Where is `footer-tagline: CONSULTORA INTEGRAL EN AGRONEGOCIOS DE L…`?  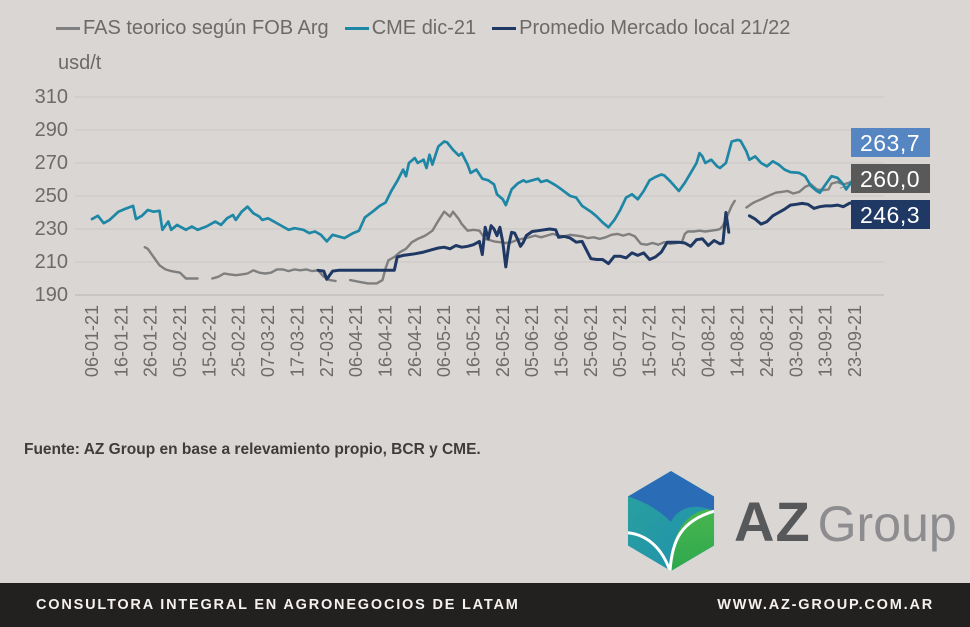 footer-tagline: CONSULTORA INTEGRAL EN AGRONEGOCIOS DE L… is located at coordinates (278, 605).